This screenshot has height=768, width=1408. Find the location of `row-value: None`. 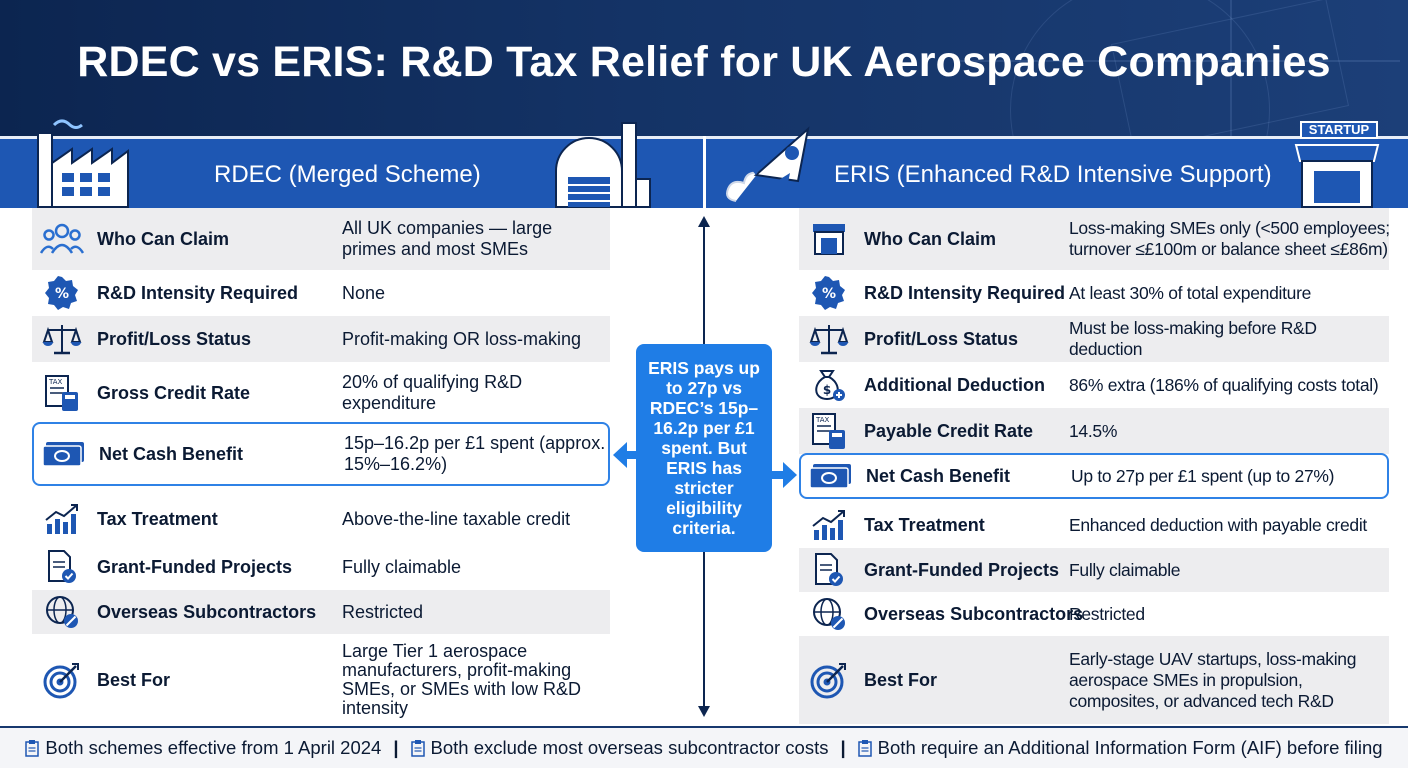

row-value: None is located at coordinates (364, 292).